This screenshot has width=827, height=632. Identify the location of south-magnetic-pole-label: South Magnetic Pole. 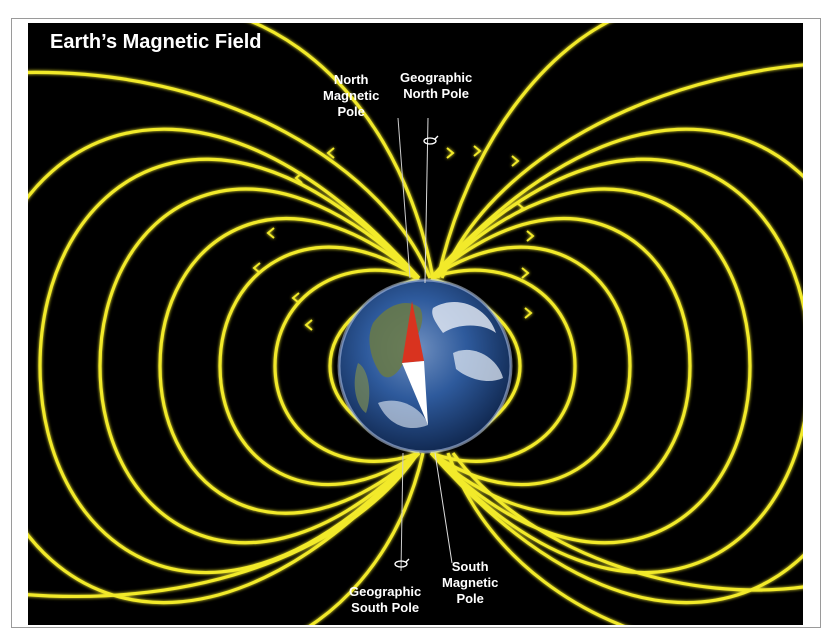
(470, 582).